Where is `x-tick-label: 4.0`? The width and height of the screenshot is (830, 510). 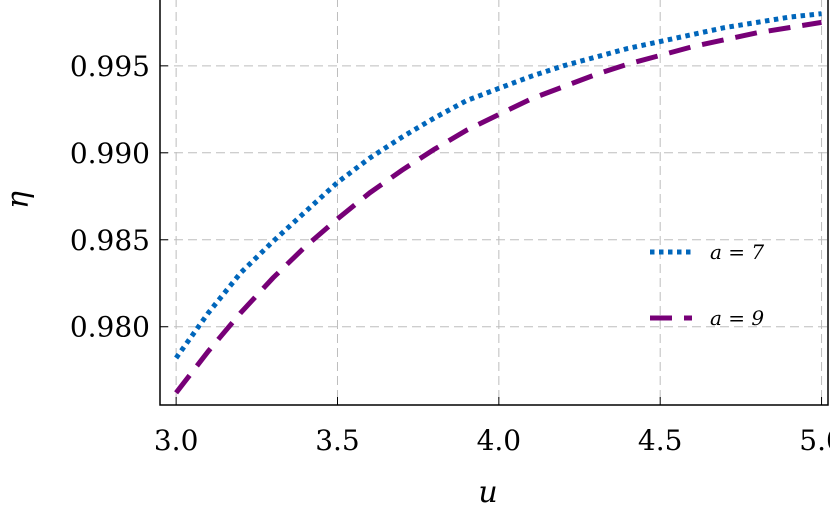 x-tick-label: 4.0 is located at coordinates (499, 440).